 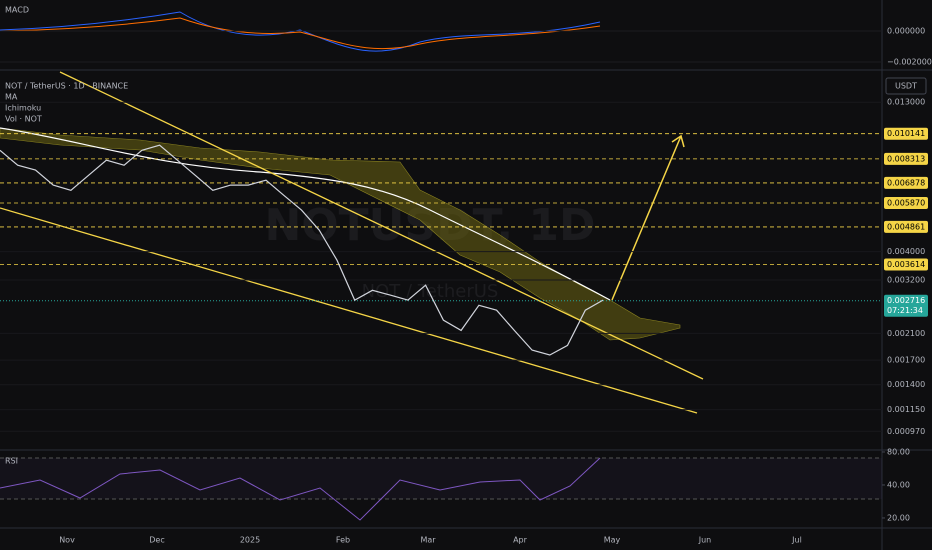 I want to click on y-tick-label: 80.00, so click(x=898, y=451).